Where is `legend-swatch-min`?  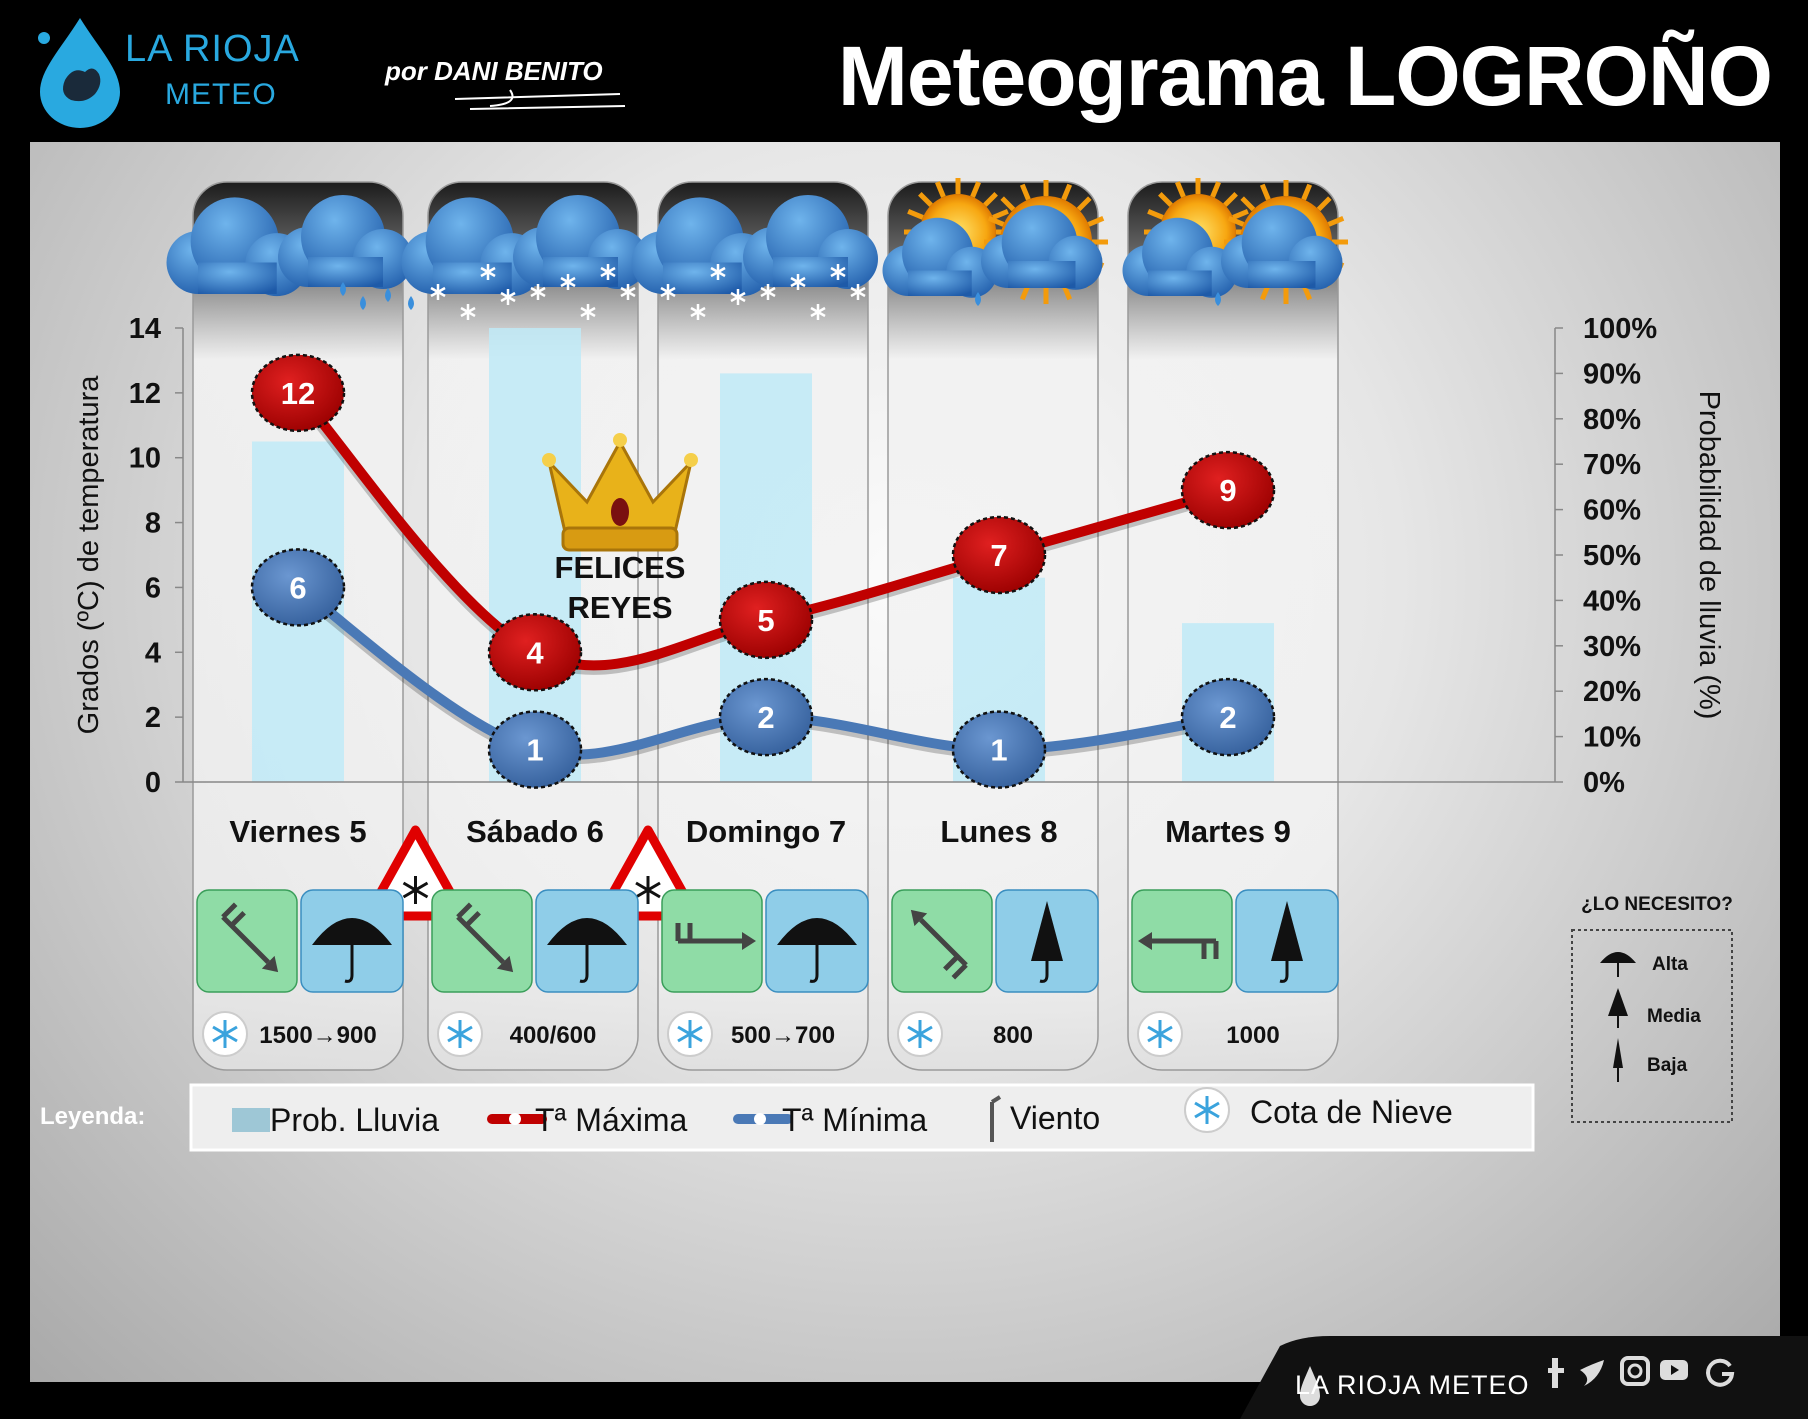
legend-swatch-min is located at coordinates (763, 1119).